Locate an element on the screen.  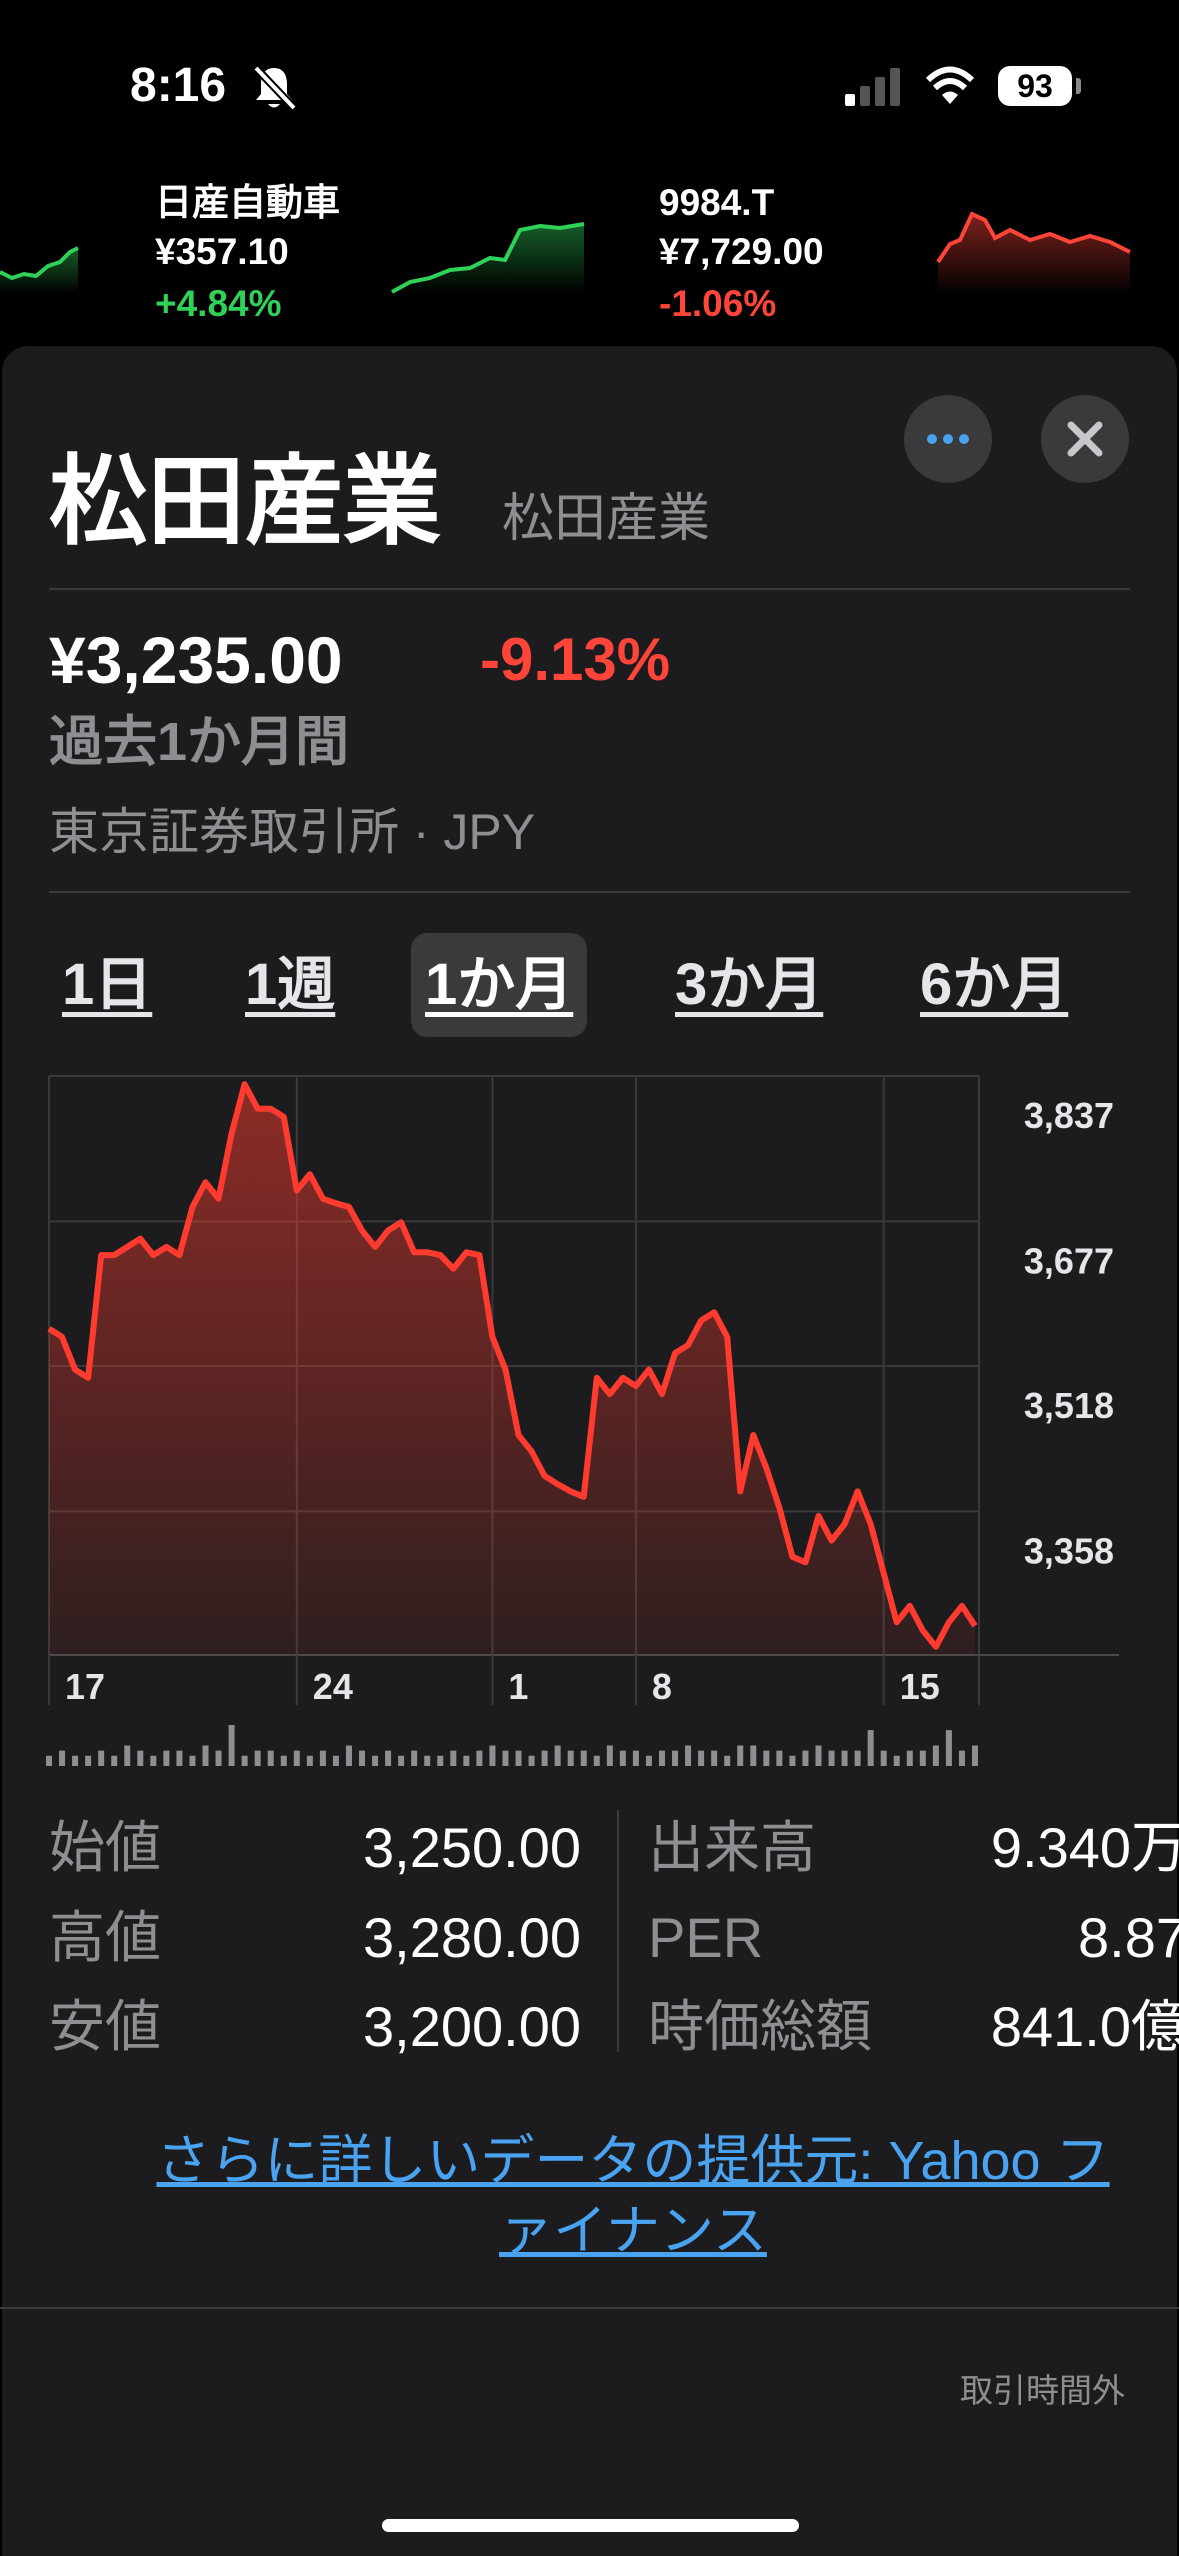
stat-label: 時価総額 is located at coordinates (760, 2026).